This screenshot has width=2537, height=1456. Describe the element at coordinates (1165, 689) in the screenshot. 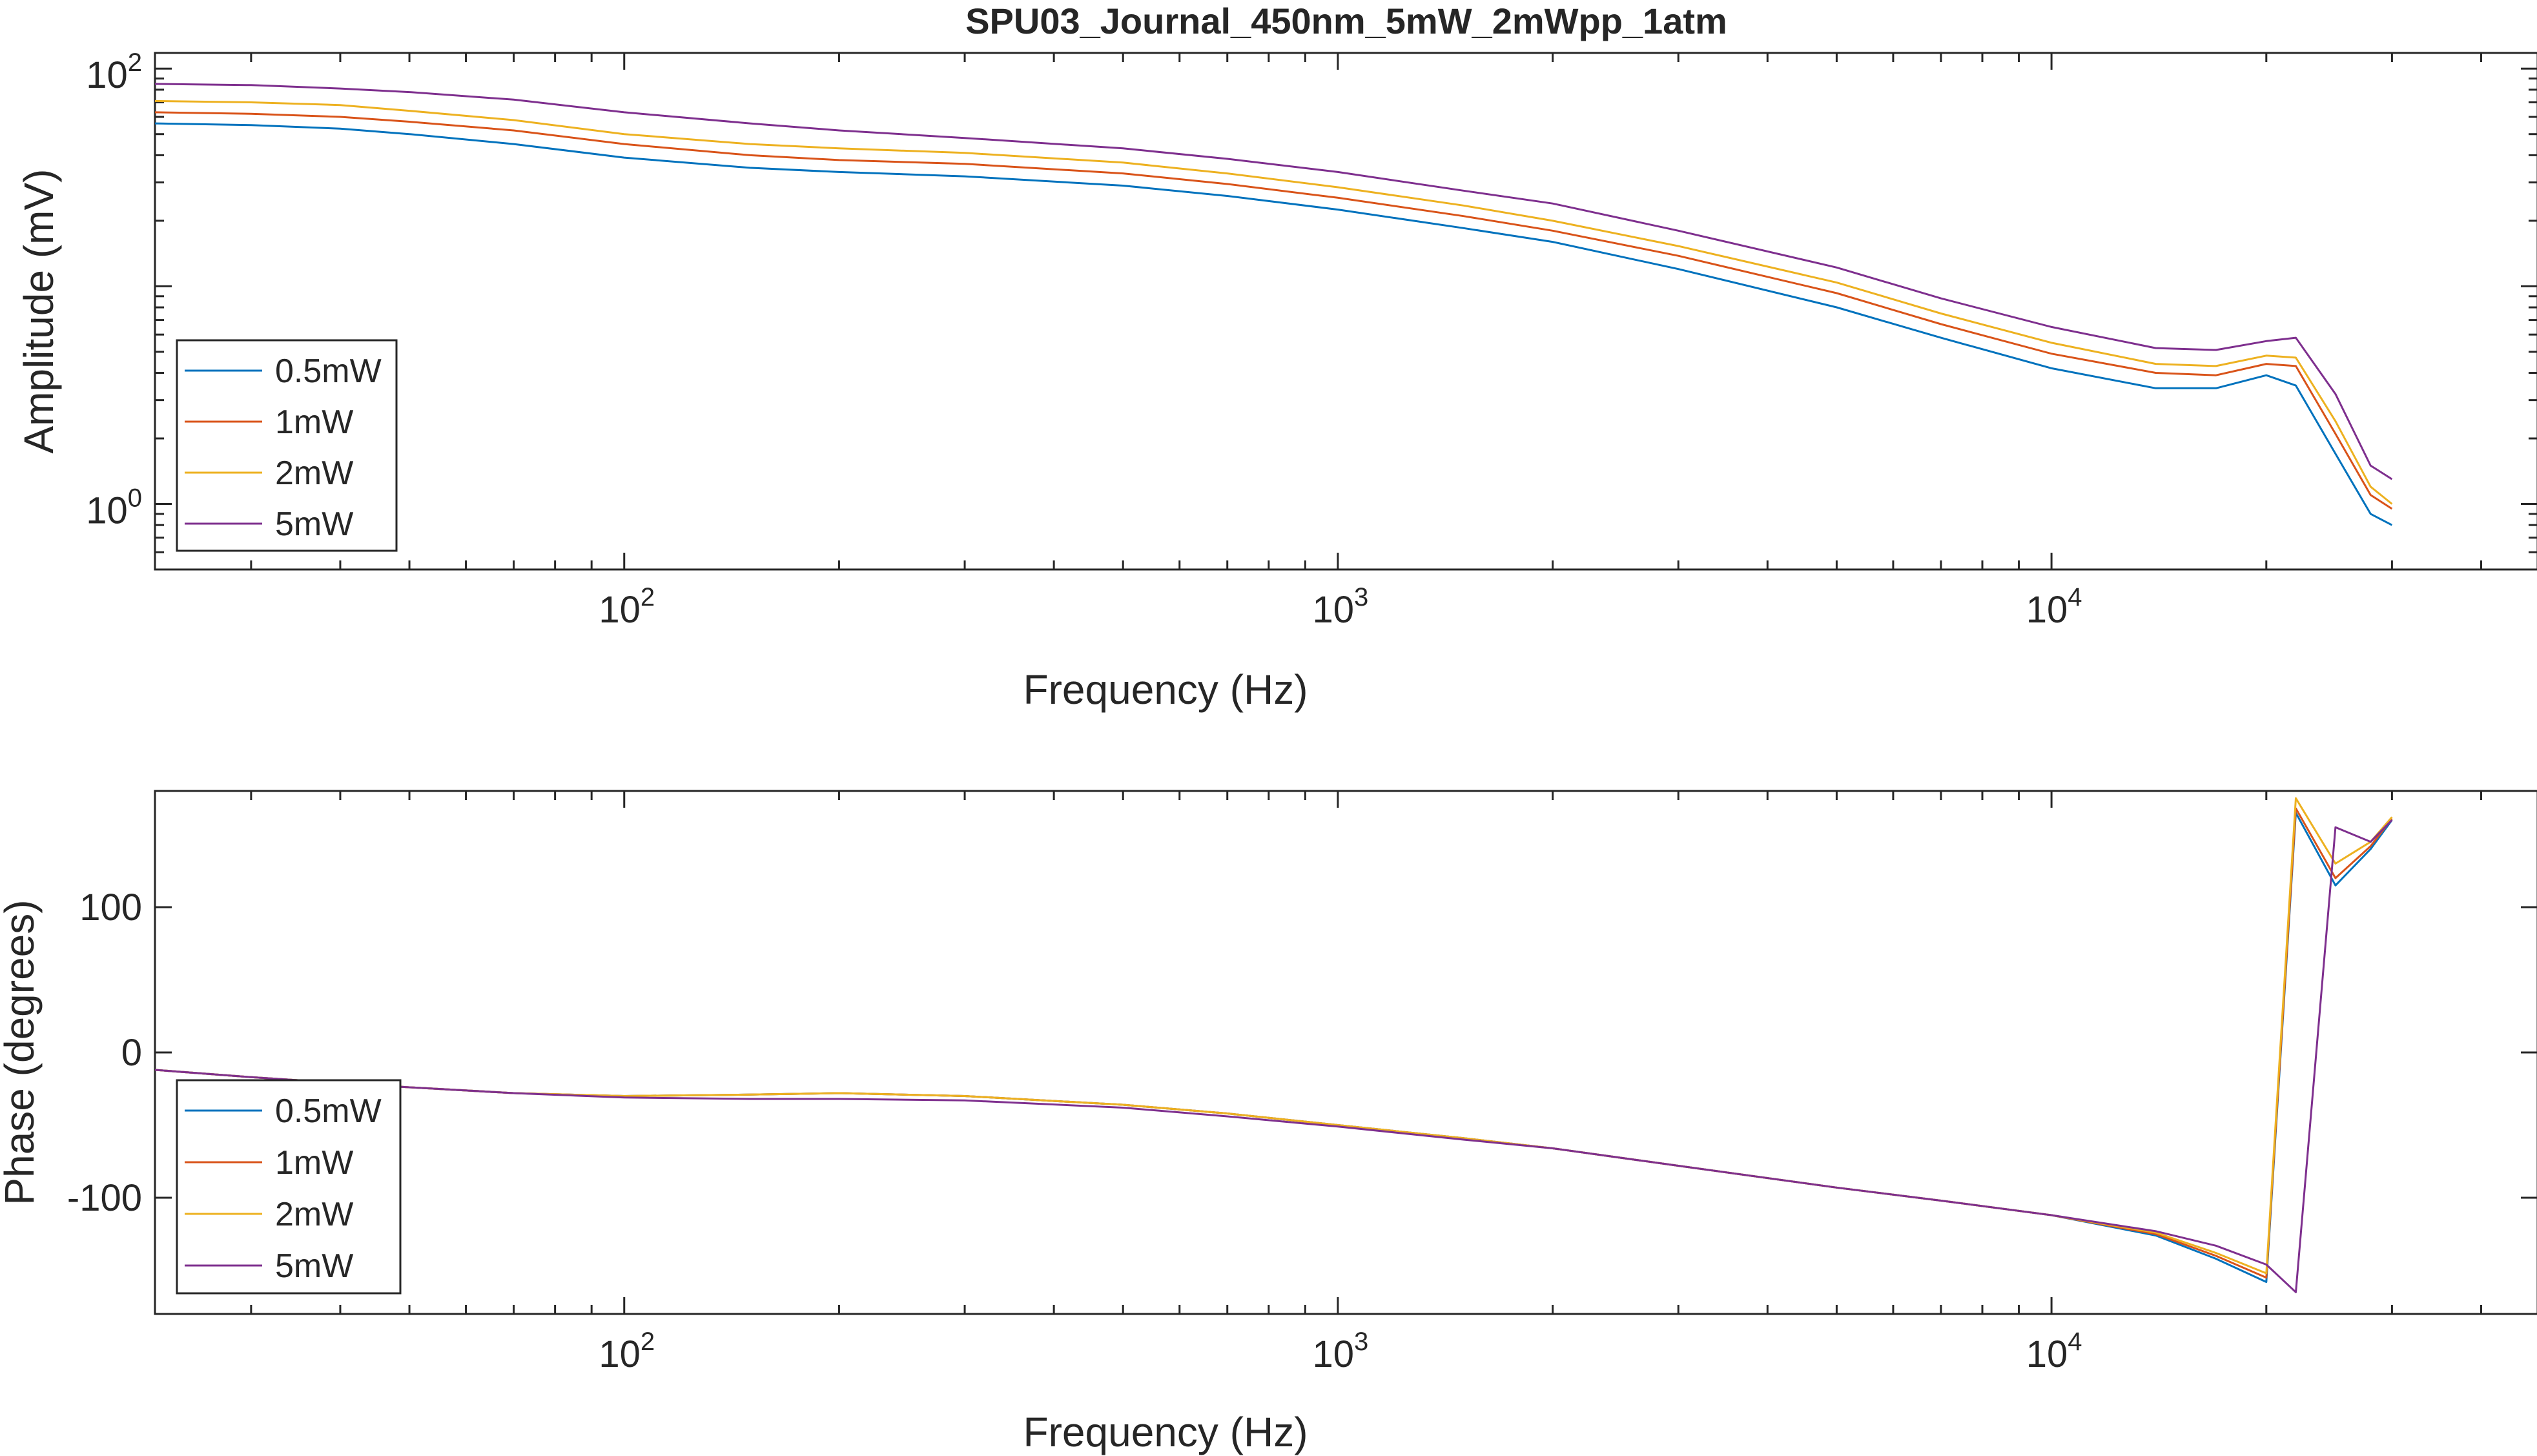

I see `amplitude-x-axis-label: Frequency (Hz)` at that location.